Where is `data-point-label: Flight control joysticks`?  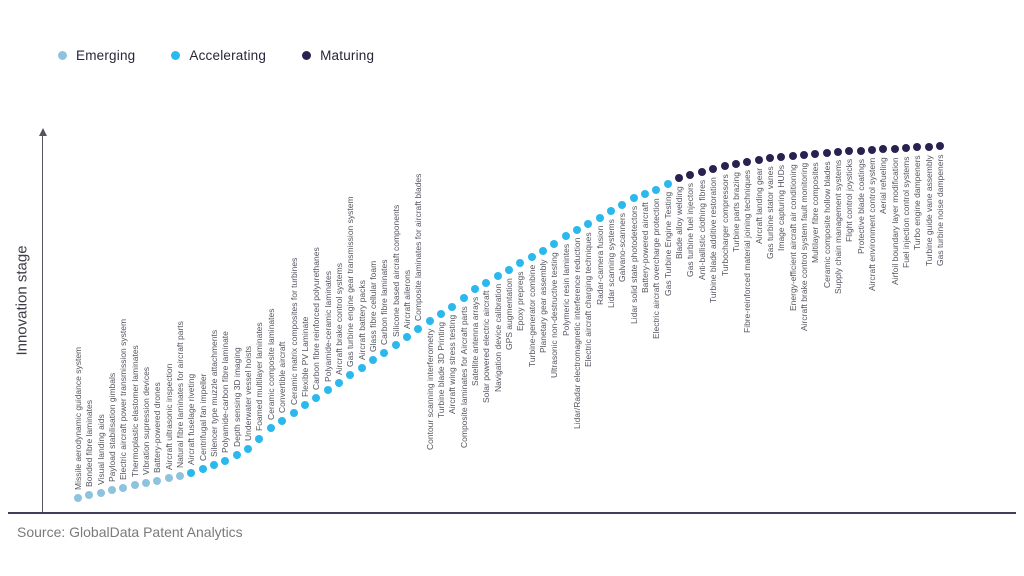 data-point-label: Flight control joysticks is located at coordinates (849, 201).